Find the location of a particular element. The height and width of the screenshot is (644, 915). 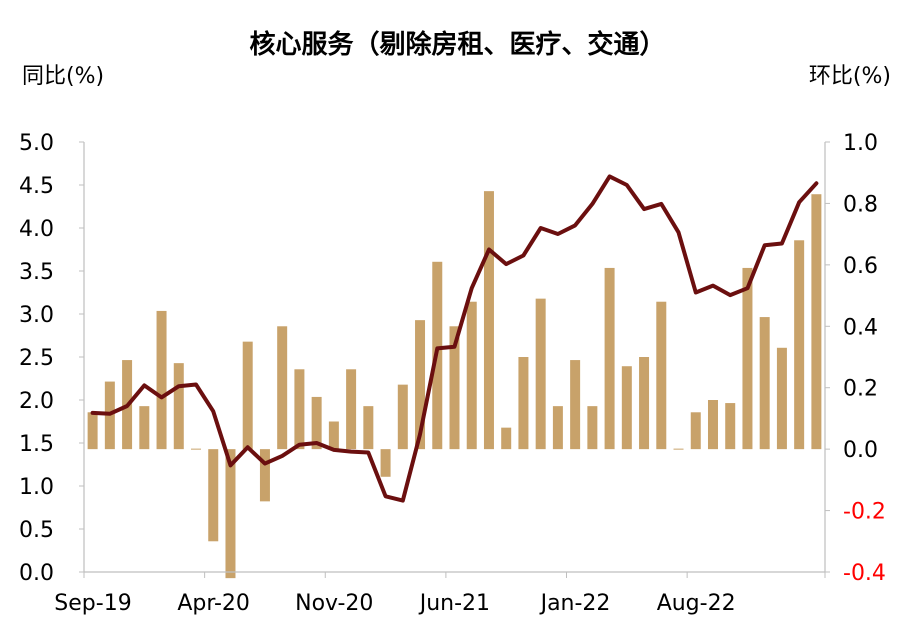

x-tick-label: Sep-19 is located at coordinates (92, 603).